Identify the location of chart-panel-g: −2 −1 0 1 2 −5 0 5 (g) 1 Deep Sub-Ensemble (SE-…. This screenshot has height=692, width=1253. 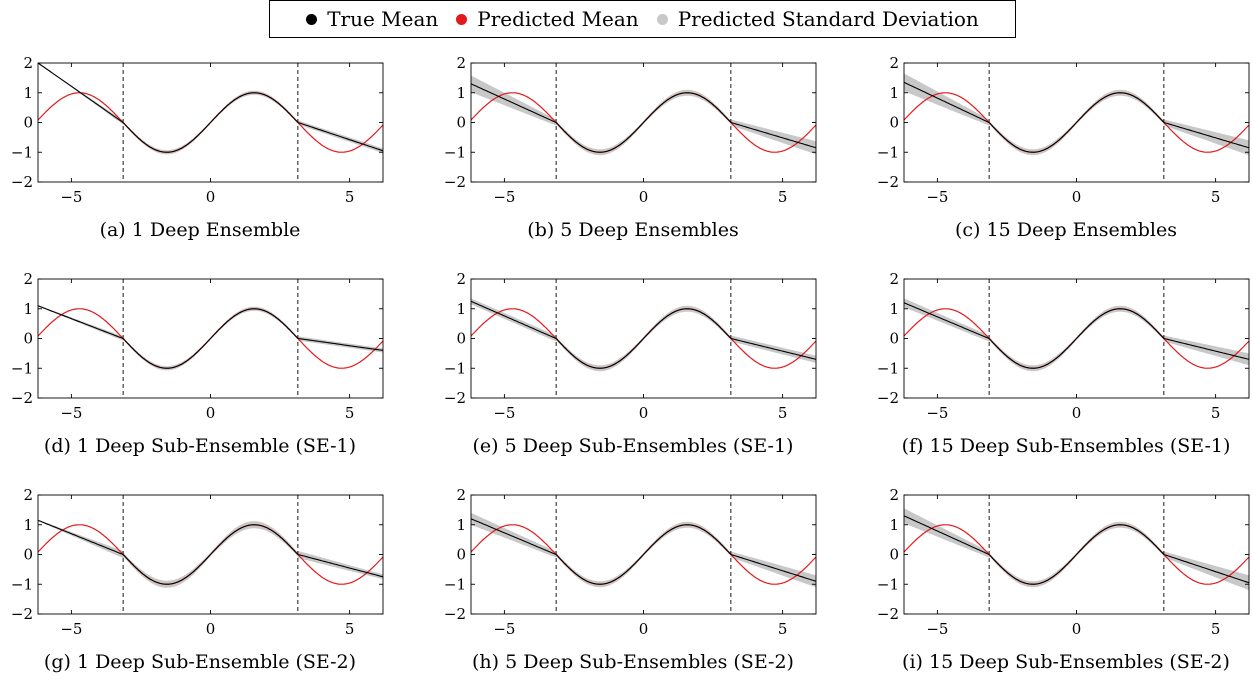
(200, 582).